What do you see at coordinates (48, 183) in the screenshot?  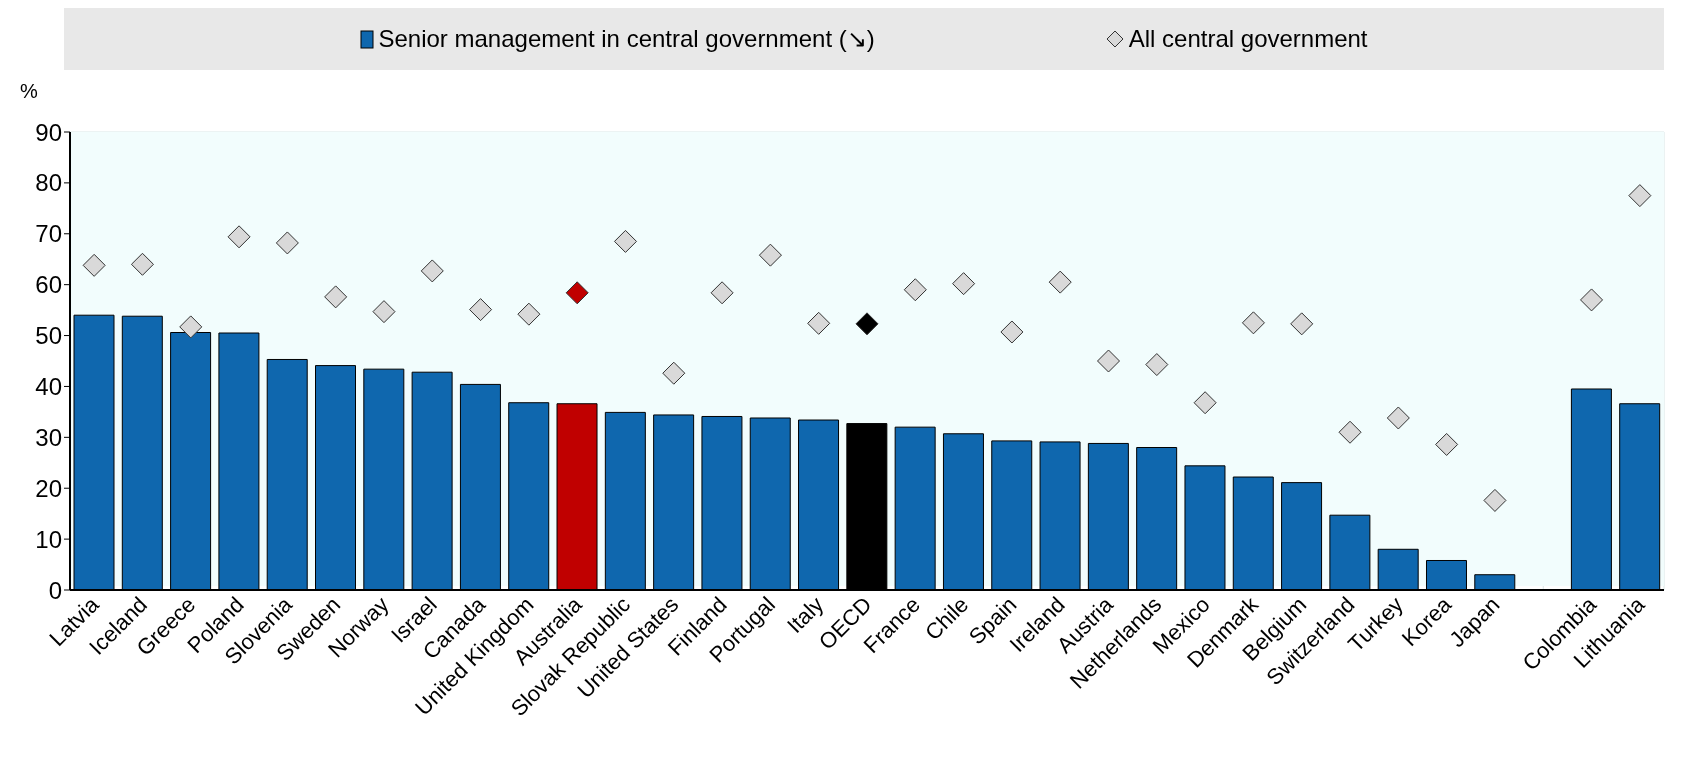 I see `y-tick-label: 80` at bounding box center [48, 183].